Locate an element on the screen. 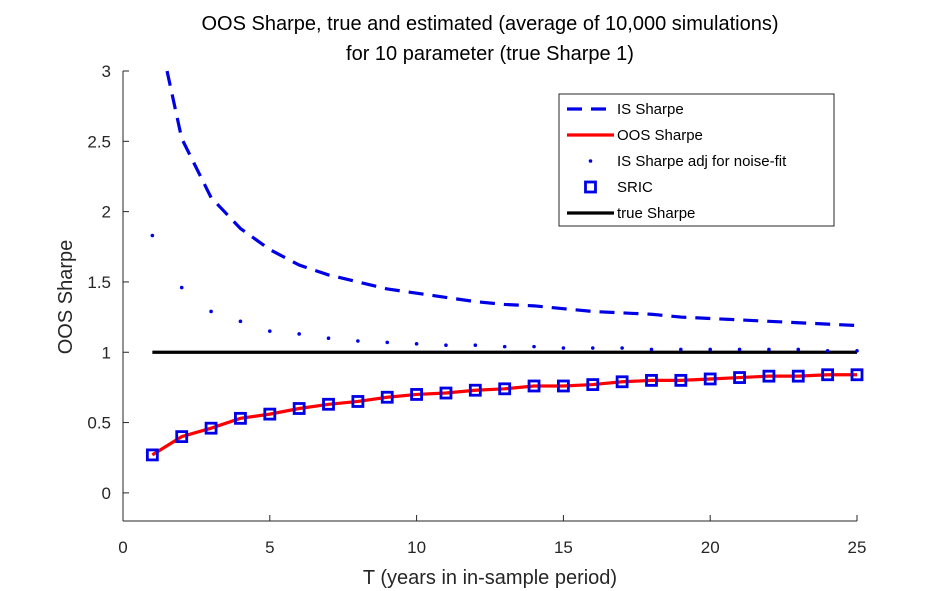  y-tick-label-7: 3 is located at coordinates (106, 71).